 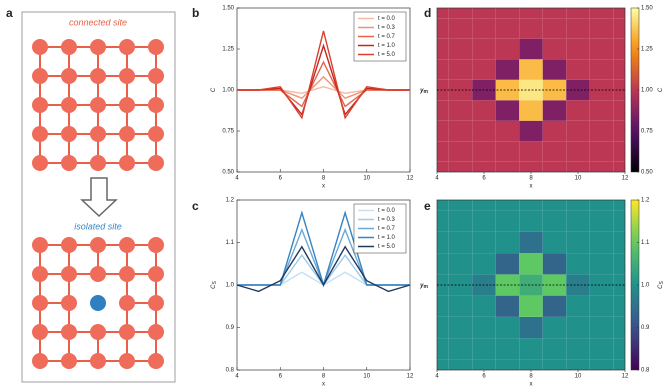 I want to click on legend-label: t = 0.0, so click(x=387, y=211).